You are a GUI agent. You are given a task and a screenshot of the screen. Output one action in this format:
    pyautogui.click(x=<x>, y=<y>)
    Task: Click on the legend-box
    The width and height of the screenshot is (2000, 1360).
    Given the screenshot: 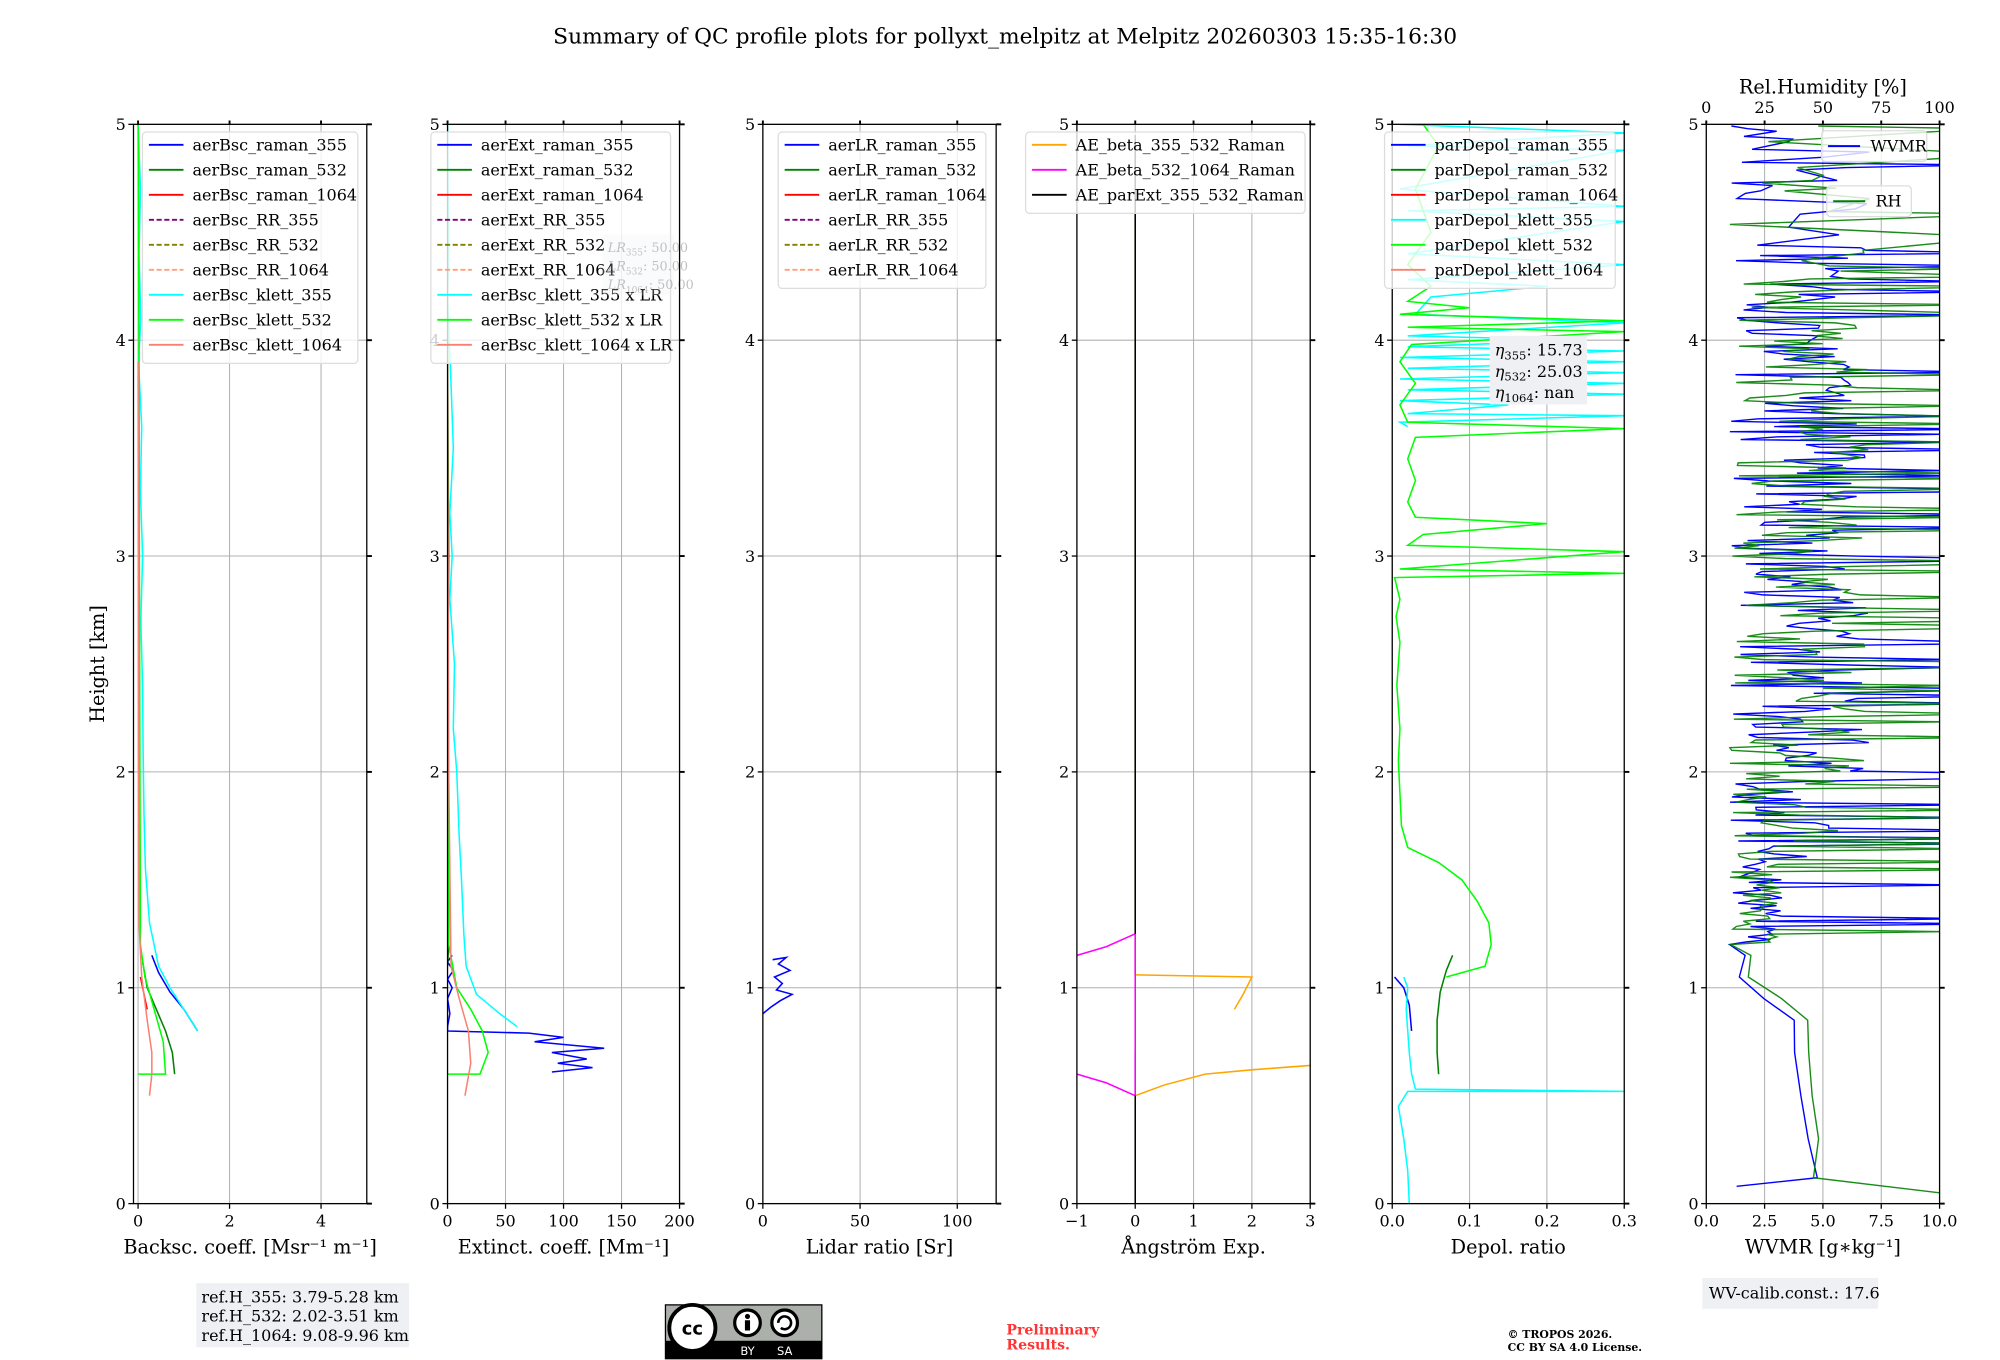 What is the action you would take?
    pyautogui.click(x=1874, y=146)
    